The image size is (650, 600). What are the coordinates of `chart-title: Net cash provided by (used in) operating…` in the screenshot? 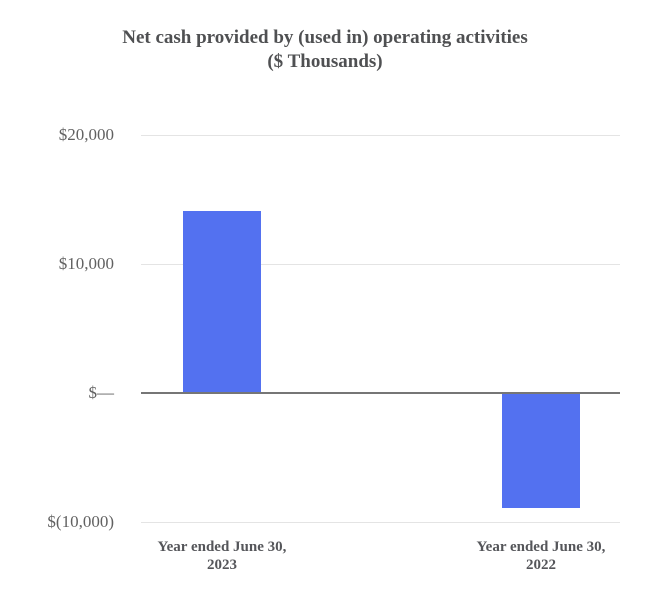 It's located at (325, 50).